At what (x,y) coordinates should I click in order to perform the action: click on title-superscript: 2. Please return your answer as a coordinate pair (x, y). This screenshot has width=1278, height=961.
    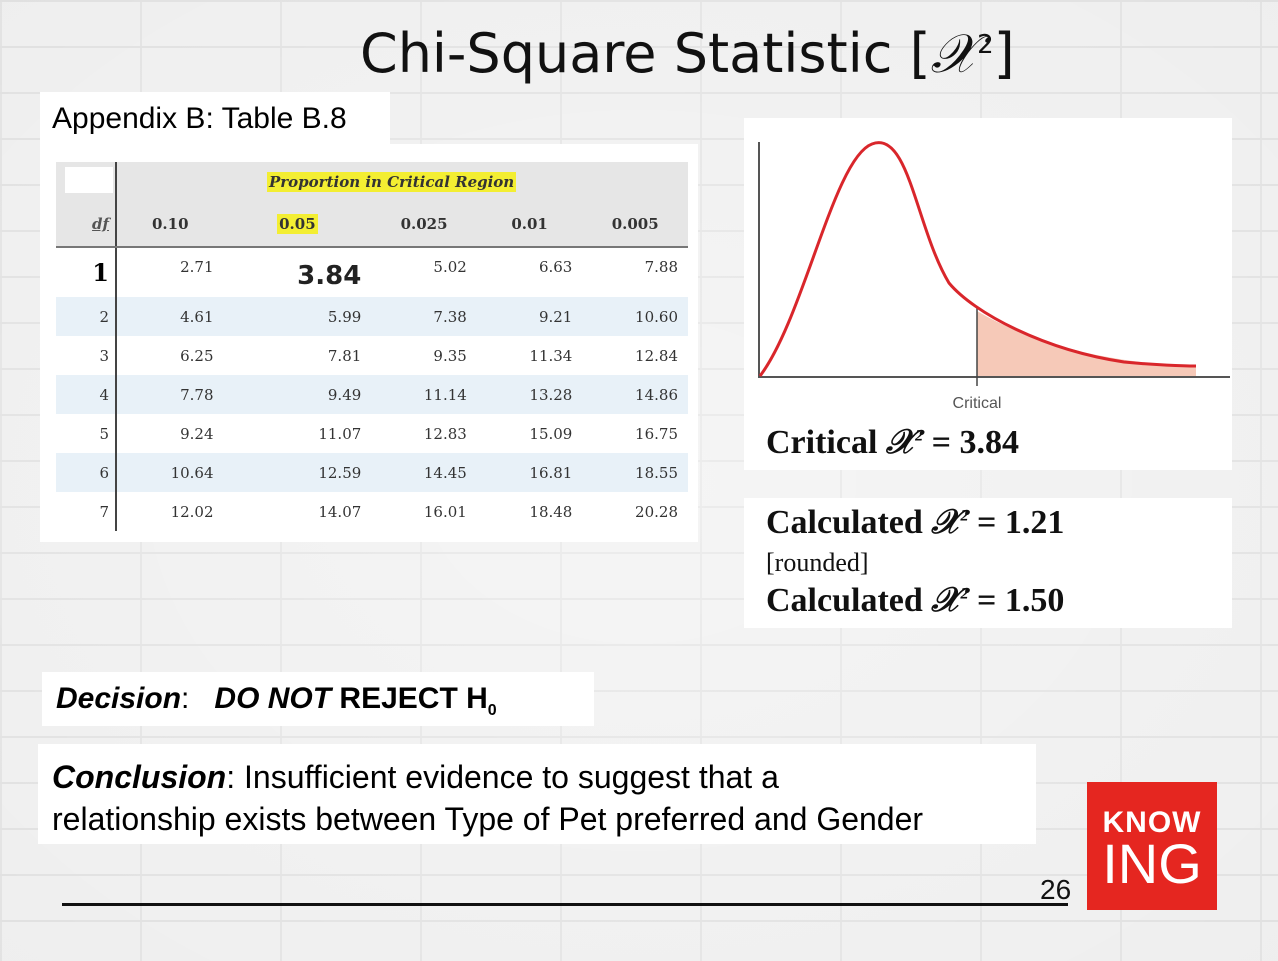
    Looking at the image, I should click on (985, 45).